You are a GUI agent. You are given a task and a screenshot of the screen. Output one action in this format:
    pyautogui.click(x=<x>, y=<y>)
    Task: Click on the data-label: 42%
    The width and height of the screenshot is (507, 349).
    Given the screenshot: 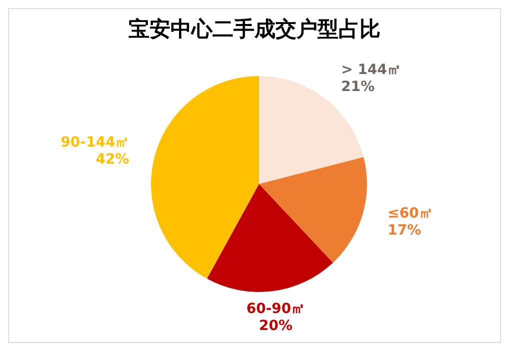 What is the action you would take?
    pyautogui.click(x=113, y=160)
    